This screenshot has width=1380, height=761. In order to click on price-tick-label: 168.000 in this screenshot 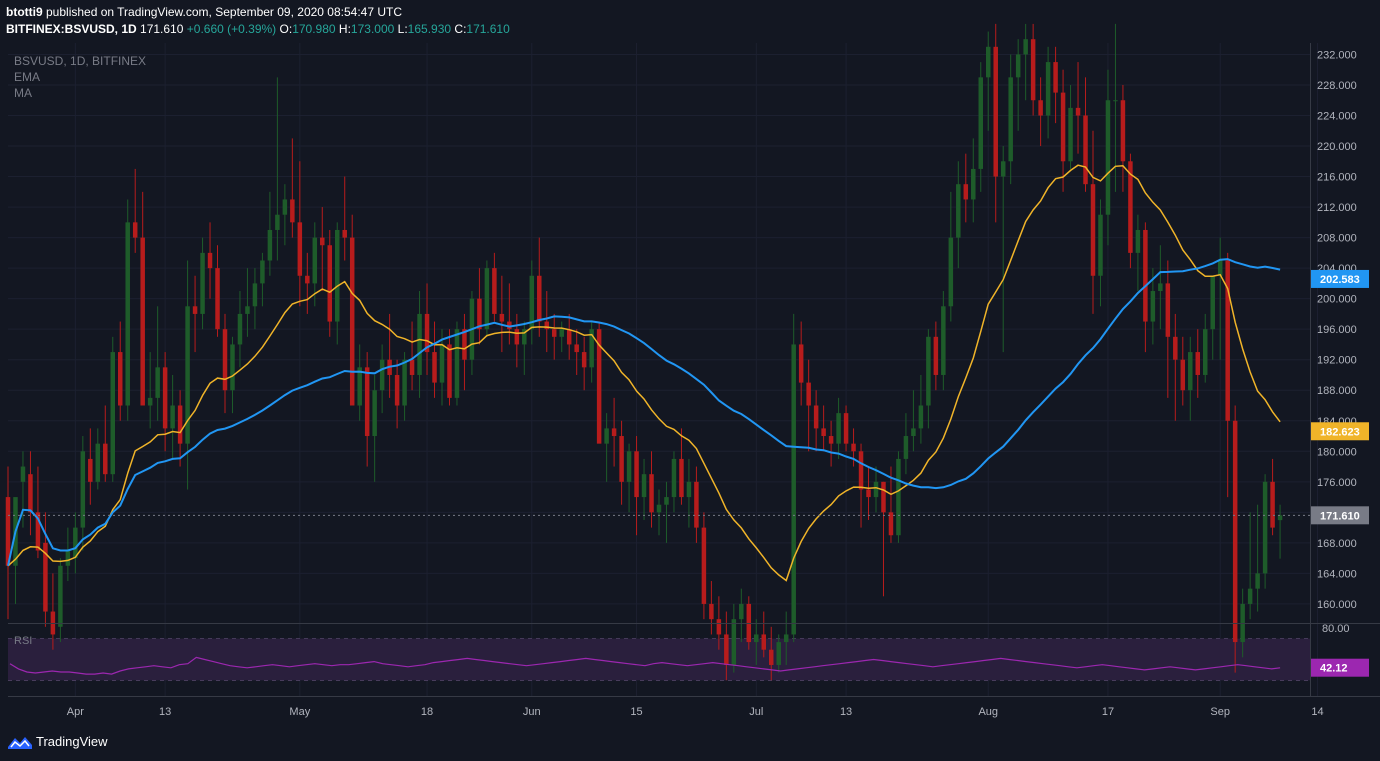, I will do `click(1337, 544)`.